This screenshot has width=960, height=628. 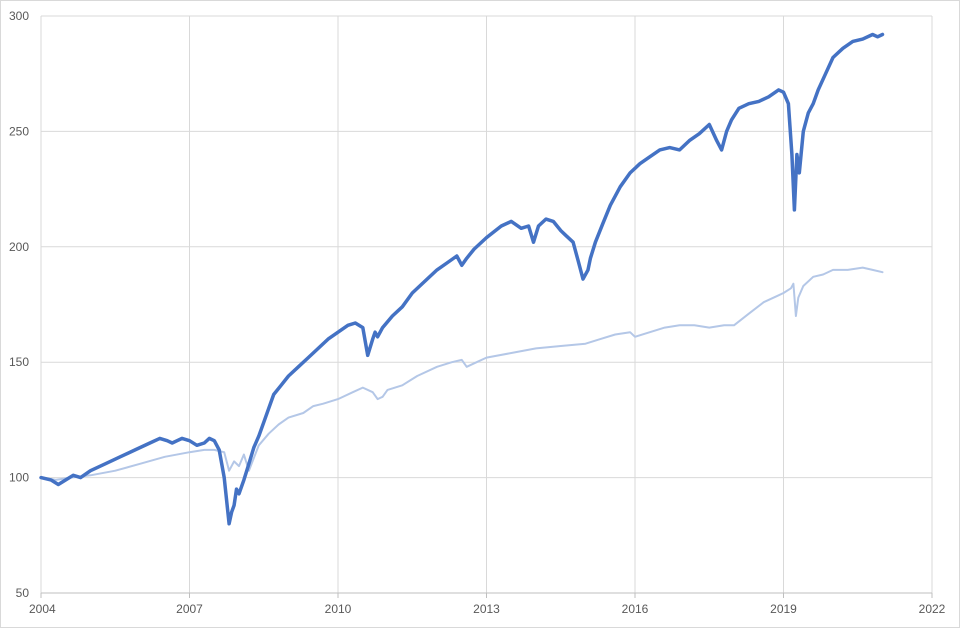 What do you see at coordinates (42, 609) in the screenshot?
I see `x-tick-label-2004: 2004` at bounding box center [42, 609].